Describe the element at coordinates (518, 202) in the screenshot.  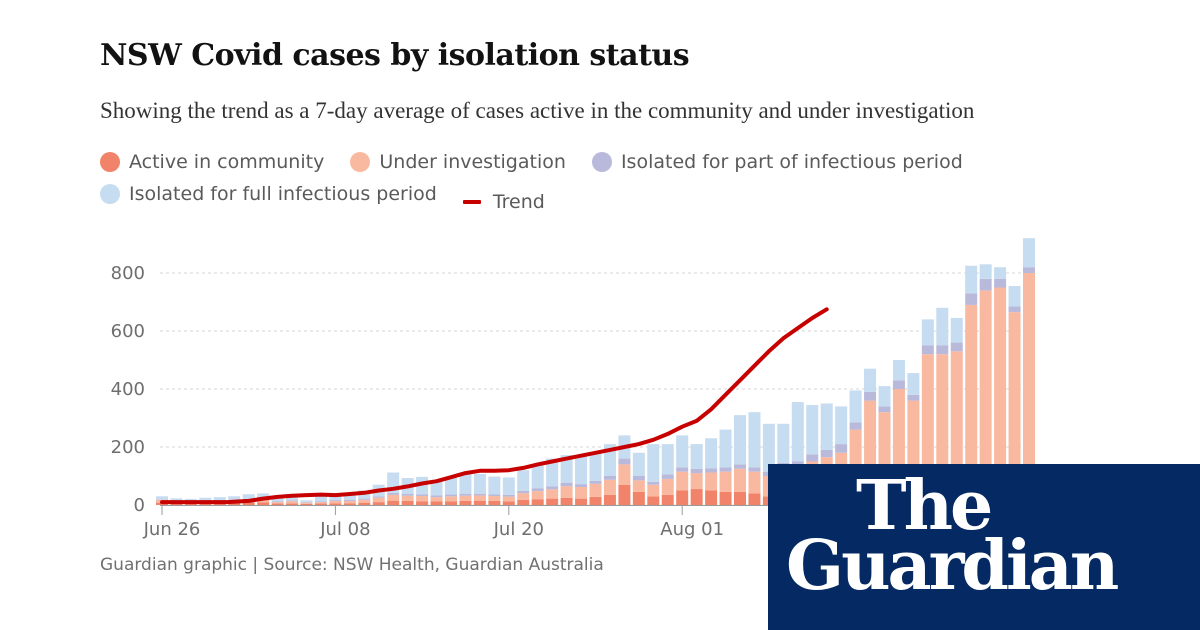
I see `legend-label: Trend` at that location.